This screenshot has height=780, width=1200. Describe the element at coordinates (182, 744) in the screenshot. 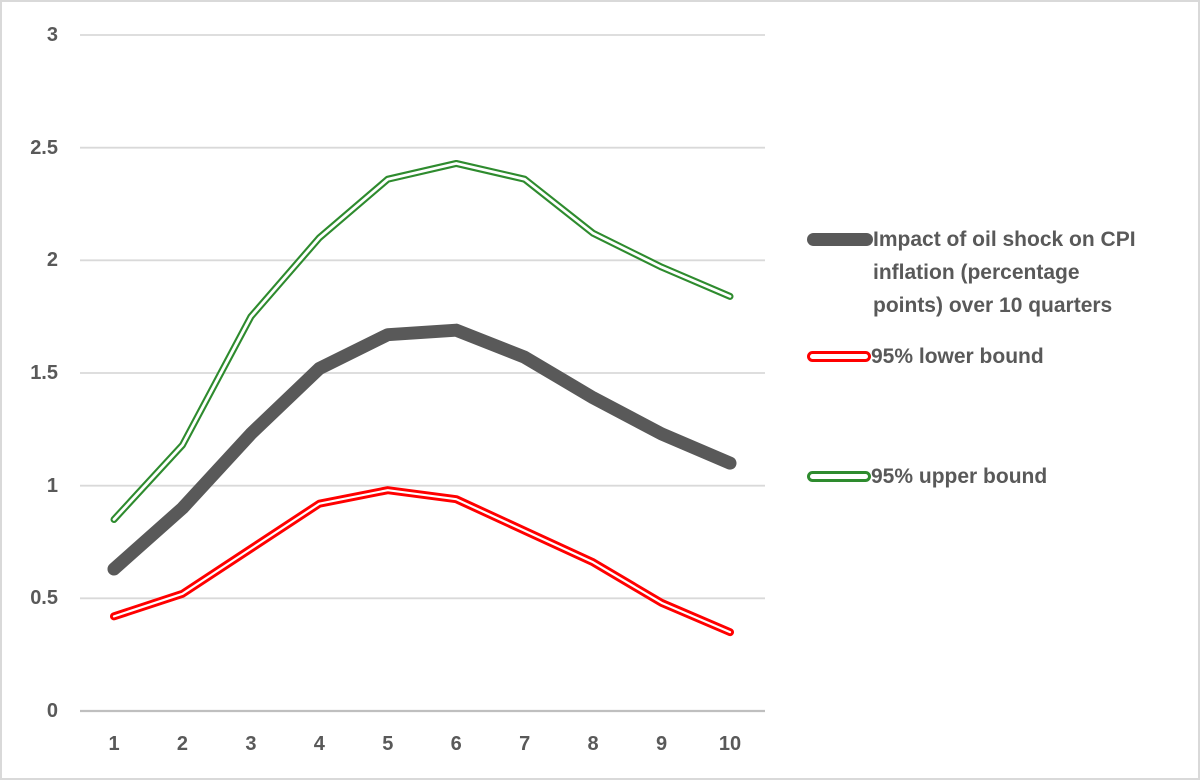

I see `x-tick-label: 2` at that location.